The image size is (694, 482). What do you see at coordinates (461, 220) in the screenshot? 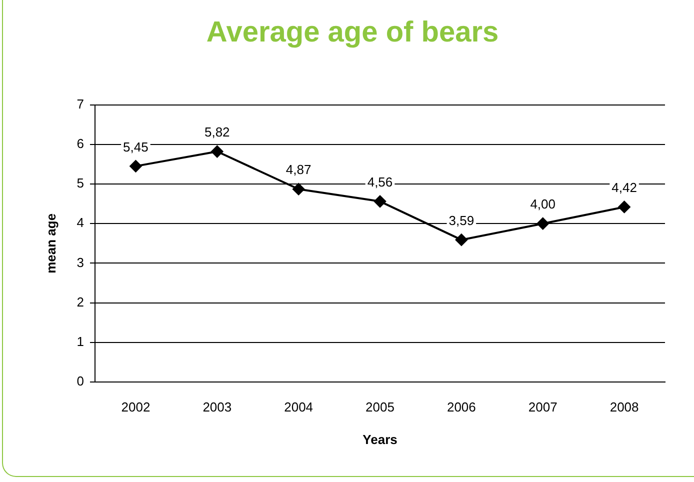
I see `data-label: 3,59` at bounding box center [461, 220].